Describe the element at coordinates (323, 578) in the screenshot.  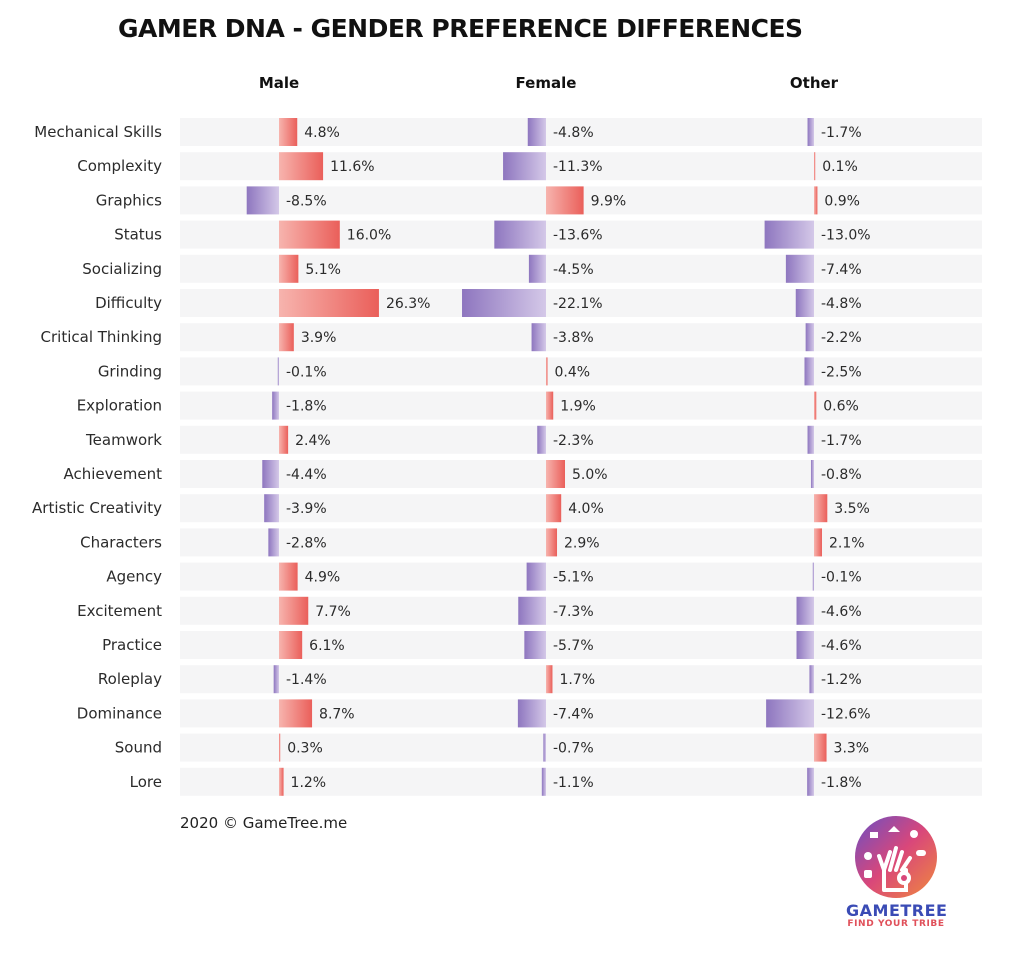
I see `data-label: 4.9%` at that location.